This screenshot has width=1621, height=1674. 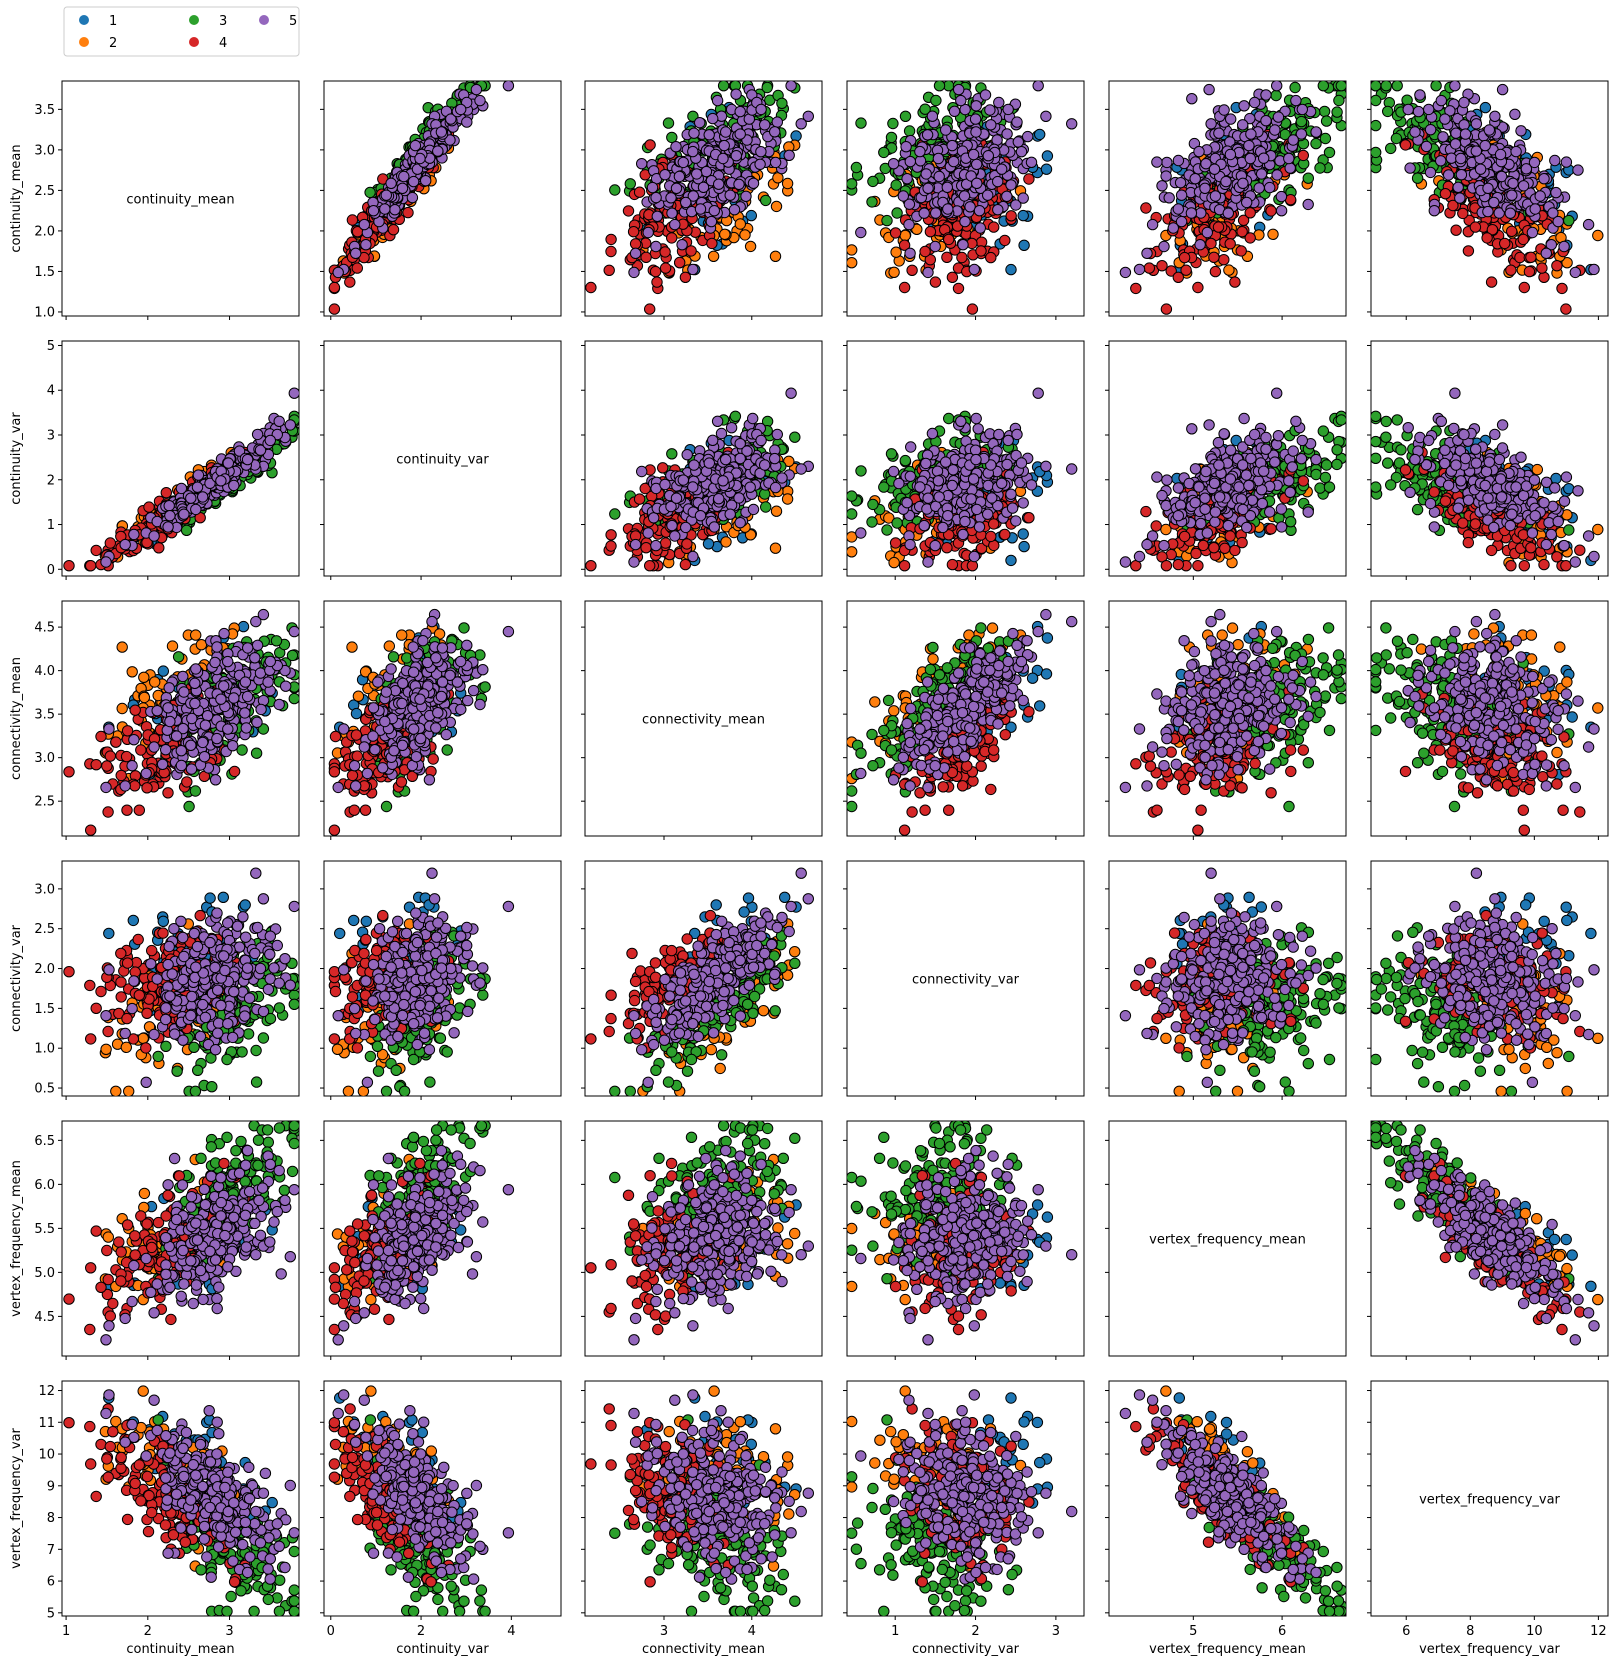 What do you see at coordinates (51, 436) in the screenshot?
I see `y-tick-label: 3` at bounding box center [51, 436].